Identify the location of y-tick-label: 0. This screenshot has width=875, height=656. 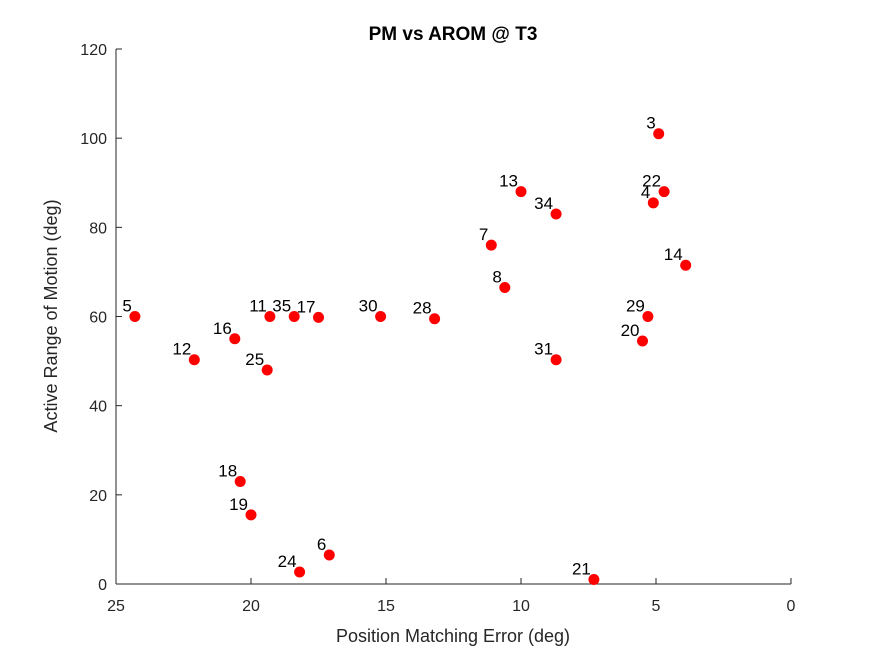
(102, 585).